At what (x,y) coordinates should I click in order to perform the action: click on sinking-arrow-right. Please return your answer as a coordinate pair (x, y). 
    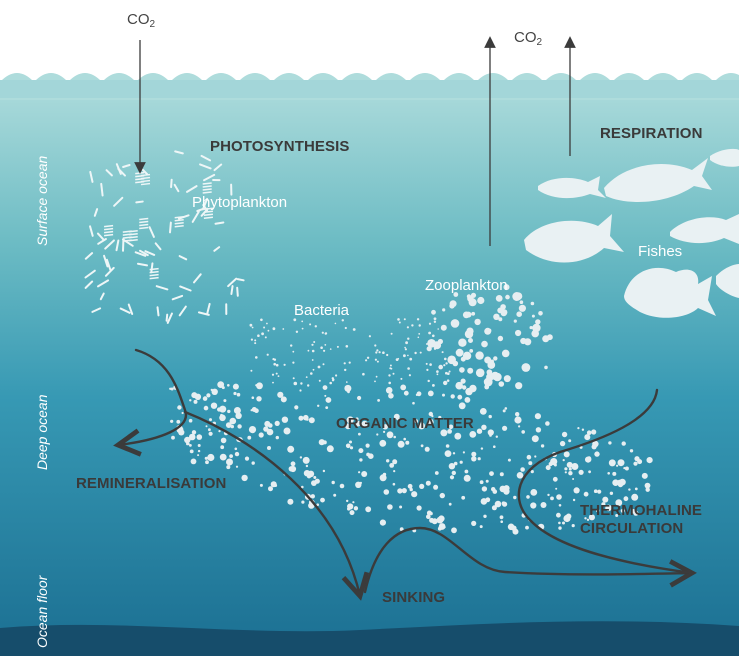
    Looking at the image, I should click on (527, 560).